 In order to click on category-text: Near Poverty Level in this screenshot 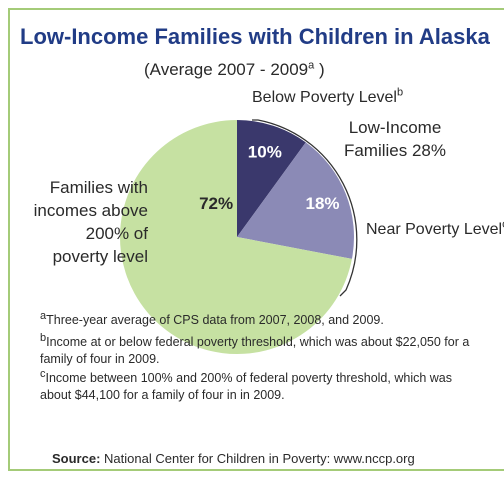, I will do `click(434, 229)`.